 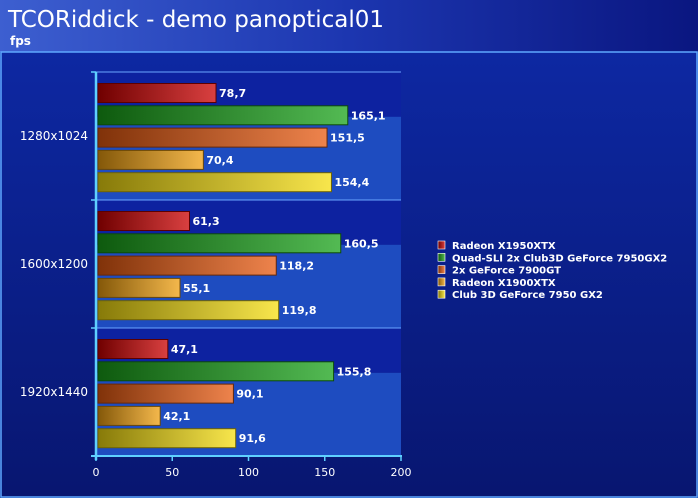 What do you see at coordinates (296, 266) in the screenshot?
I see `data-label: 118,2` at bounding box center [296, 266].